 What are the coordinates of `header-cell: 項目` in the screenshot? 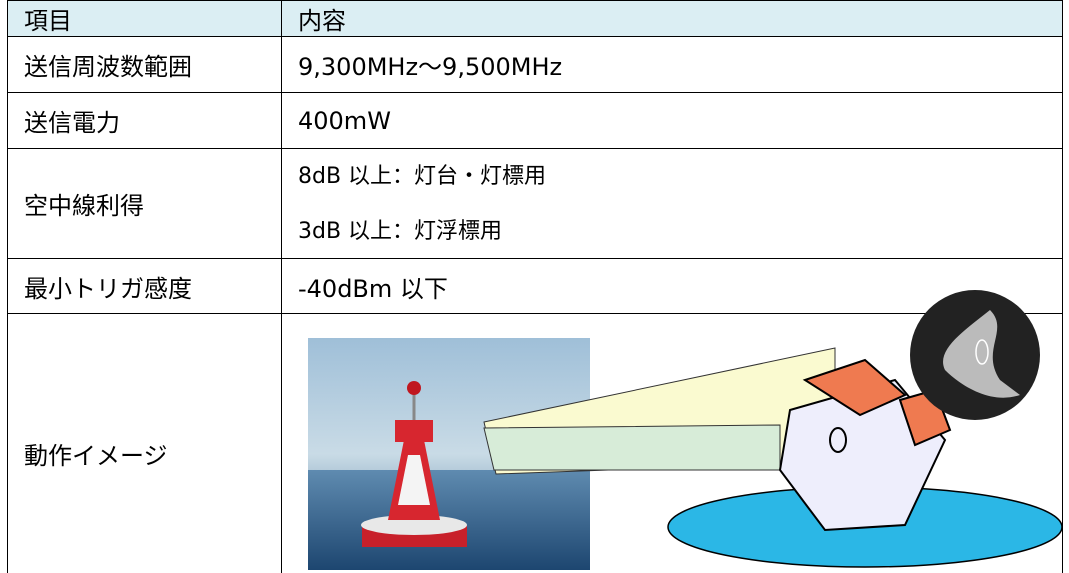 It's located at (144, 18).